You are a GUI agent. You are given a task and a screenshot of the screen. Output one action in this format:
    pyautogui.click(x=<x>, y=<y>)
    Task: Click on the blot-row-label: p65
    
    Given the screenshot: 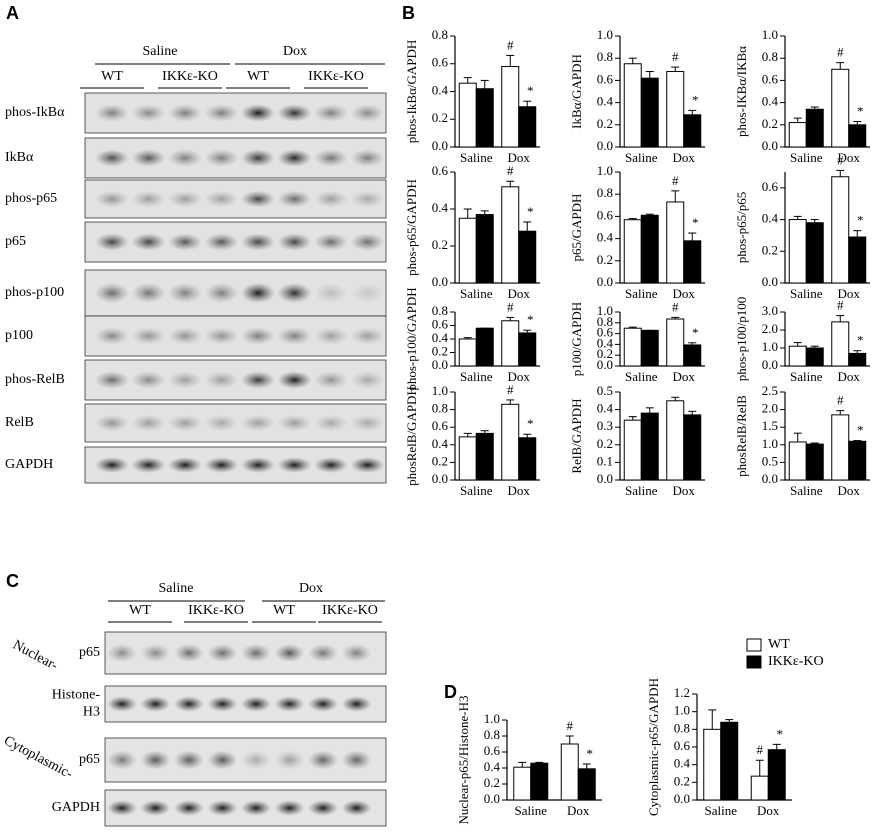 What is the action you would take?
    pyautogui.click(x=89, y=652)
    